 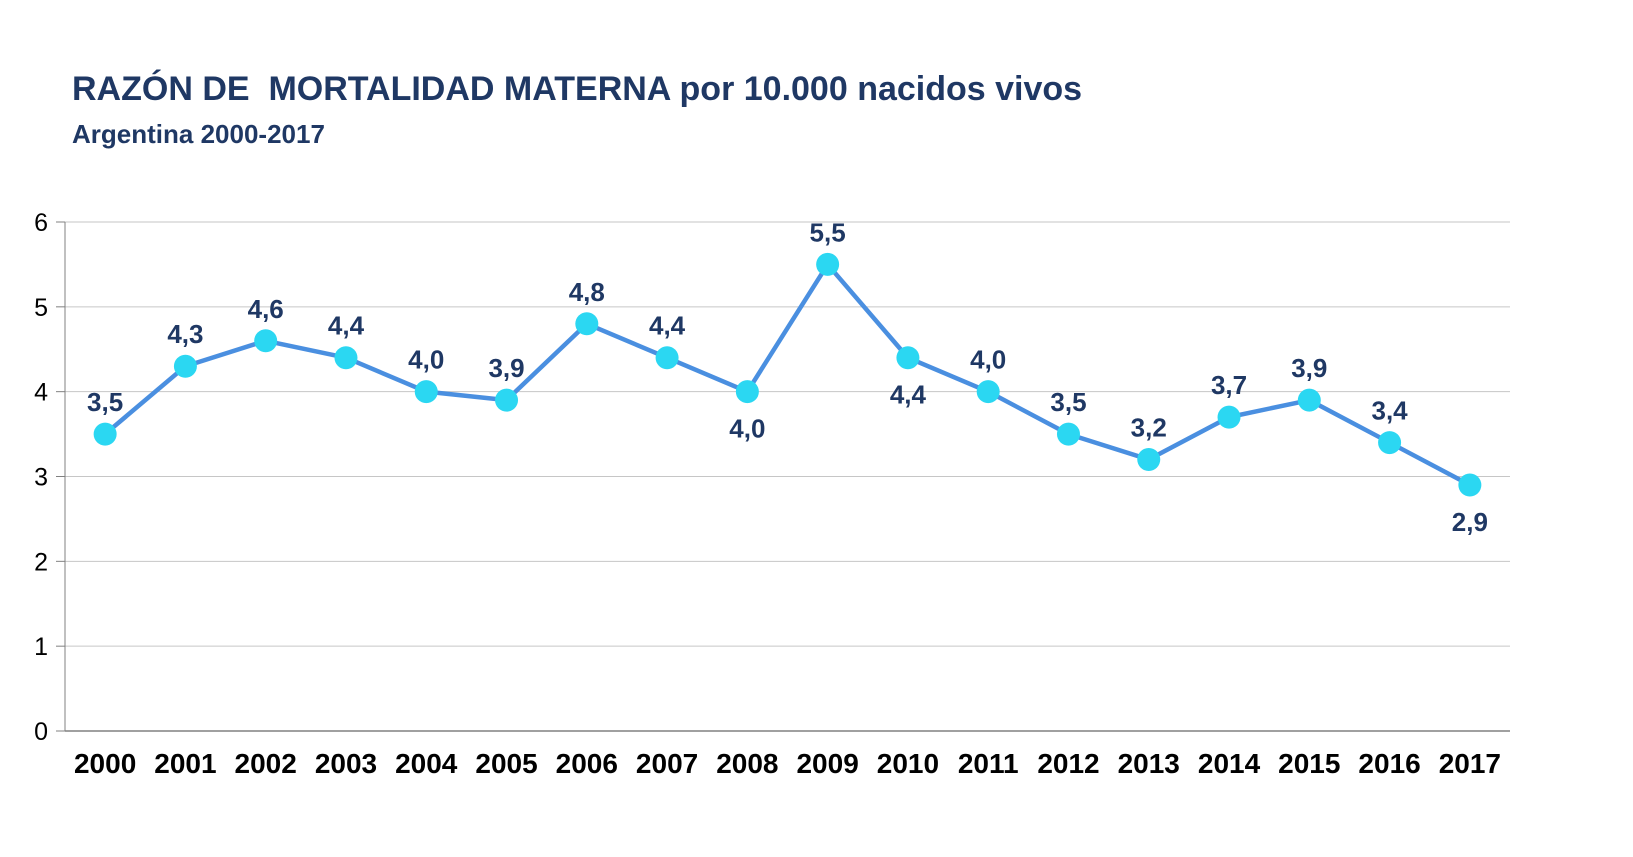 What do you see at coordinates (988, 763) in the screenshot?
I see `x-axis-label: 2011` at bounding box center [988, 763].